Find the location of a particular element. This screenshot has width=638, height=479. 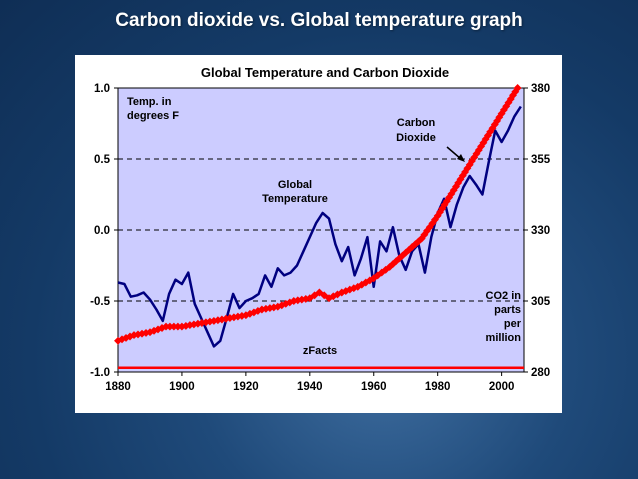

right-axis-ticks: 380 355 330 305 280 is located at coordinates (537, 231).